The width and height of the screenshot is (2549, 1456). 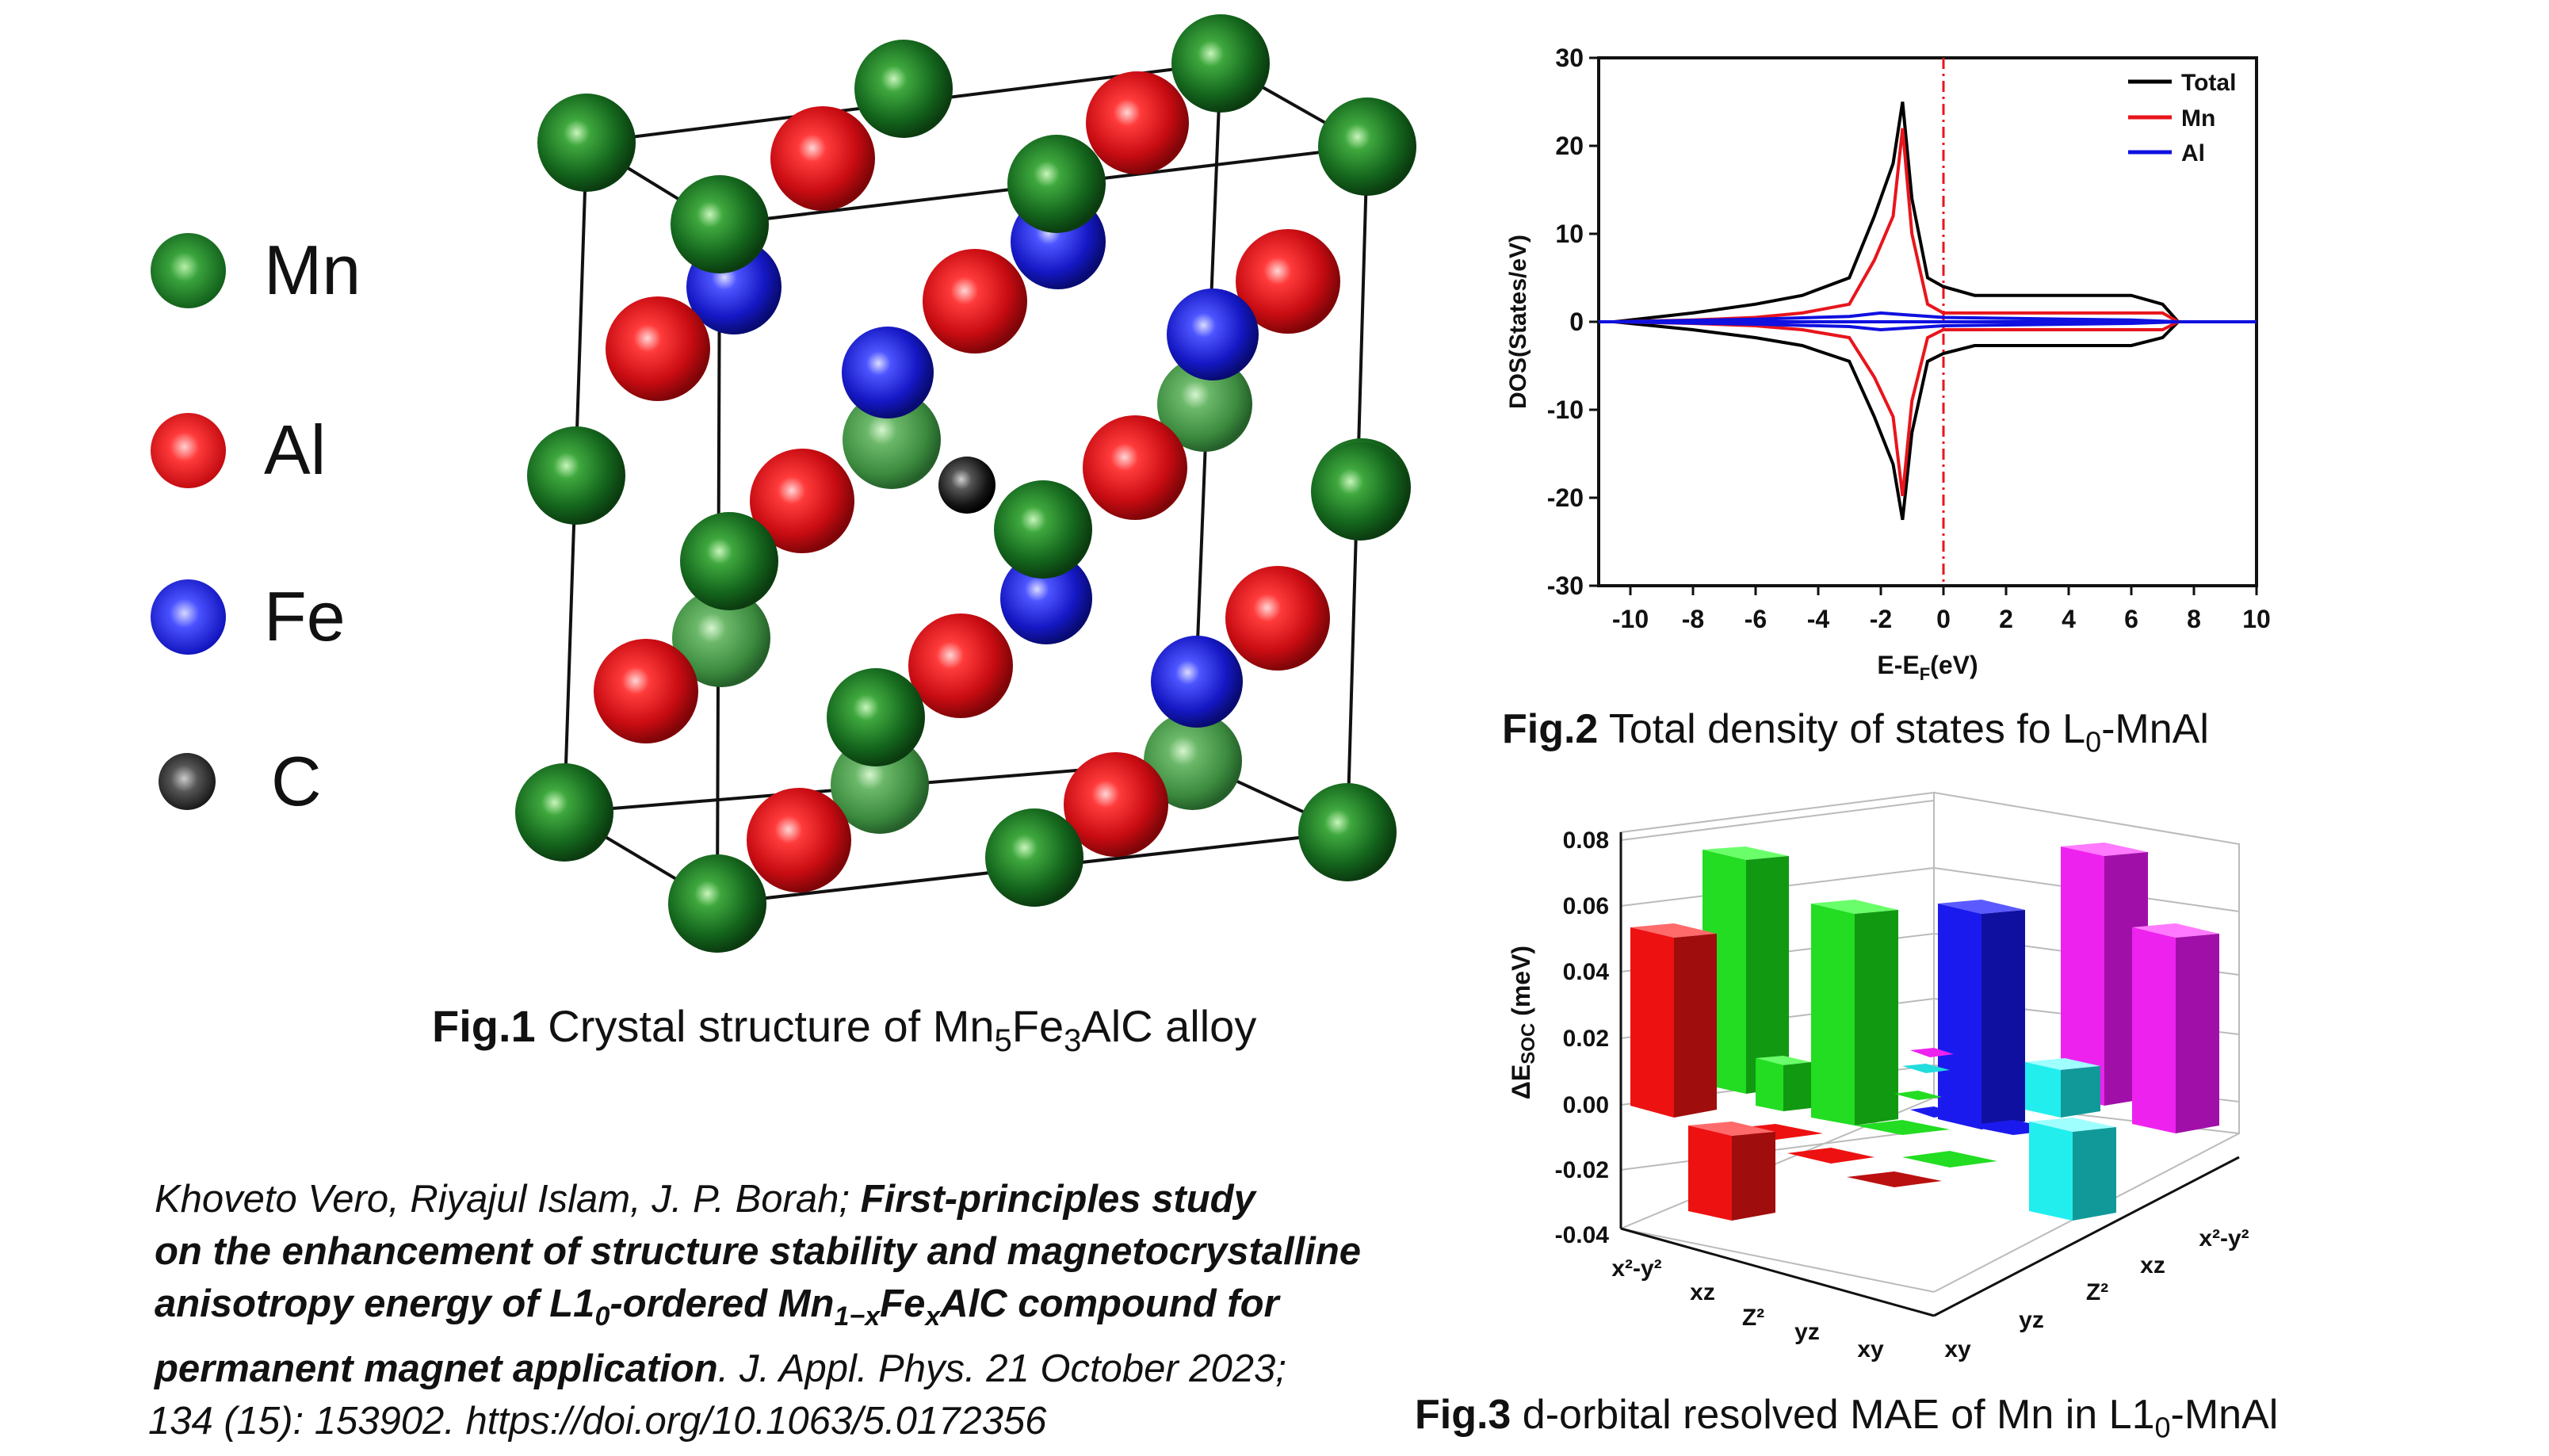 I want to click on dos-ylabel: DOS(States/eV), so click(x=1518, y=322).